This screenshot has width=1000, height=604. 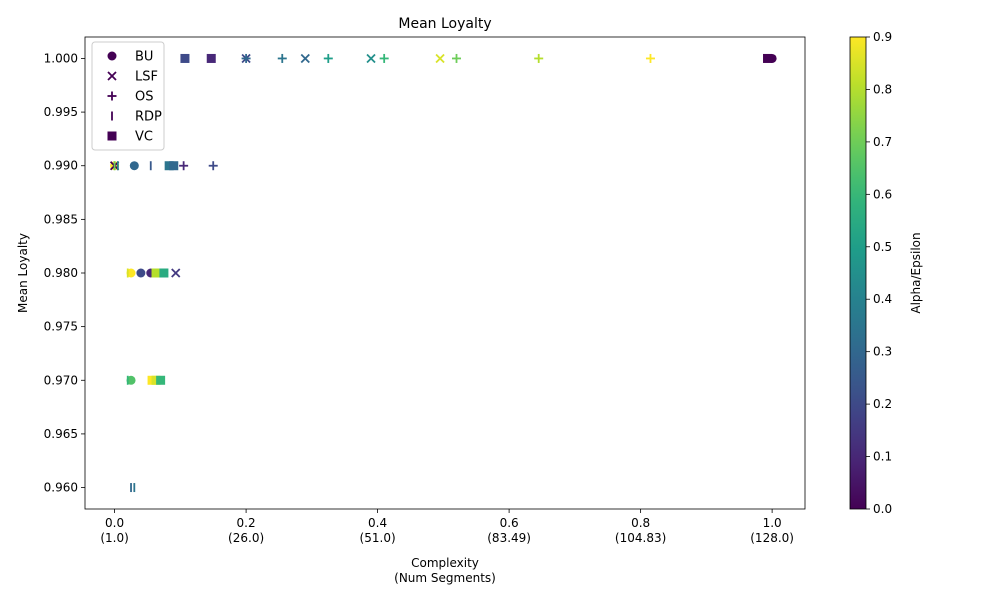 What do you see at coordinates (23, 273) in the screenshot?
I see `y-axis-label: Mean Loyalty` at bounding box center [23, 273].